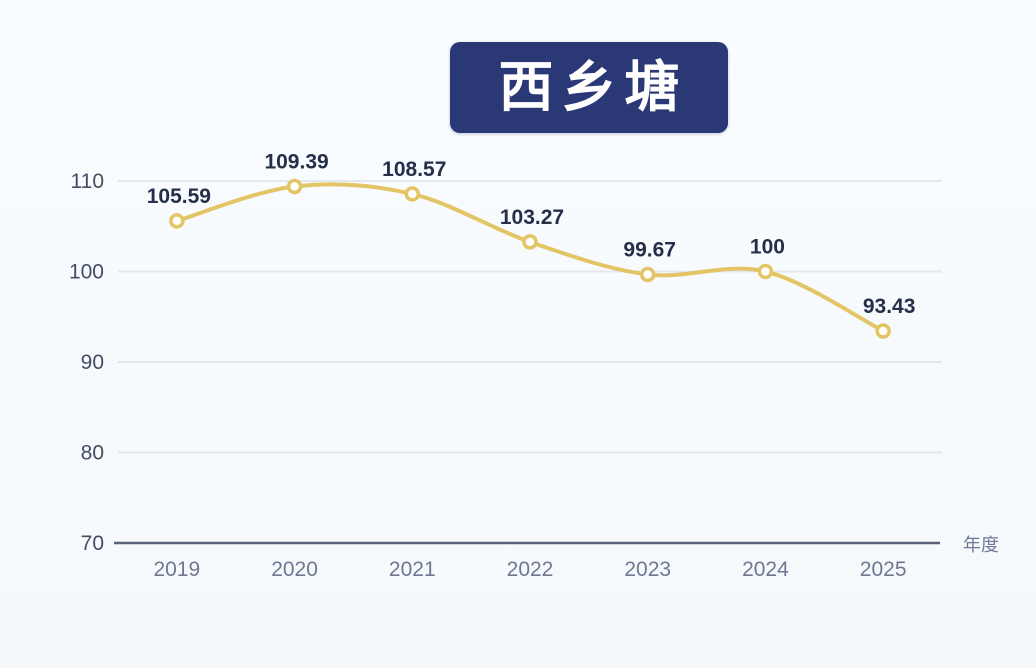  Describe the element at coordinates (92, 362) in the screenshot. I see `y-tick-label: 90` at that location.